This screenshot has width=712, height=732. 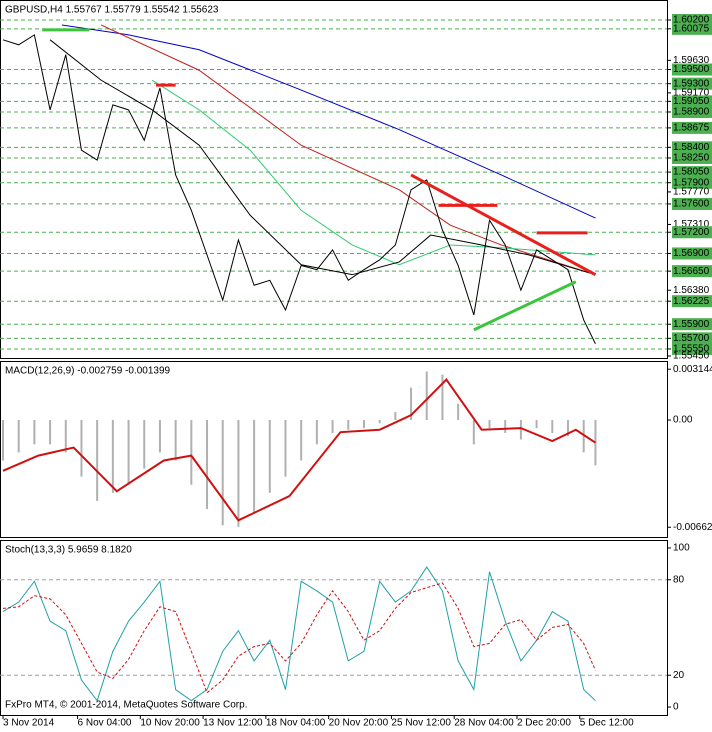 I want to click on y-tick-label: 1.55700, so click(x=691, y=338).